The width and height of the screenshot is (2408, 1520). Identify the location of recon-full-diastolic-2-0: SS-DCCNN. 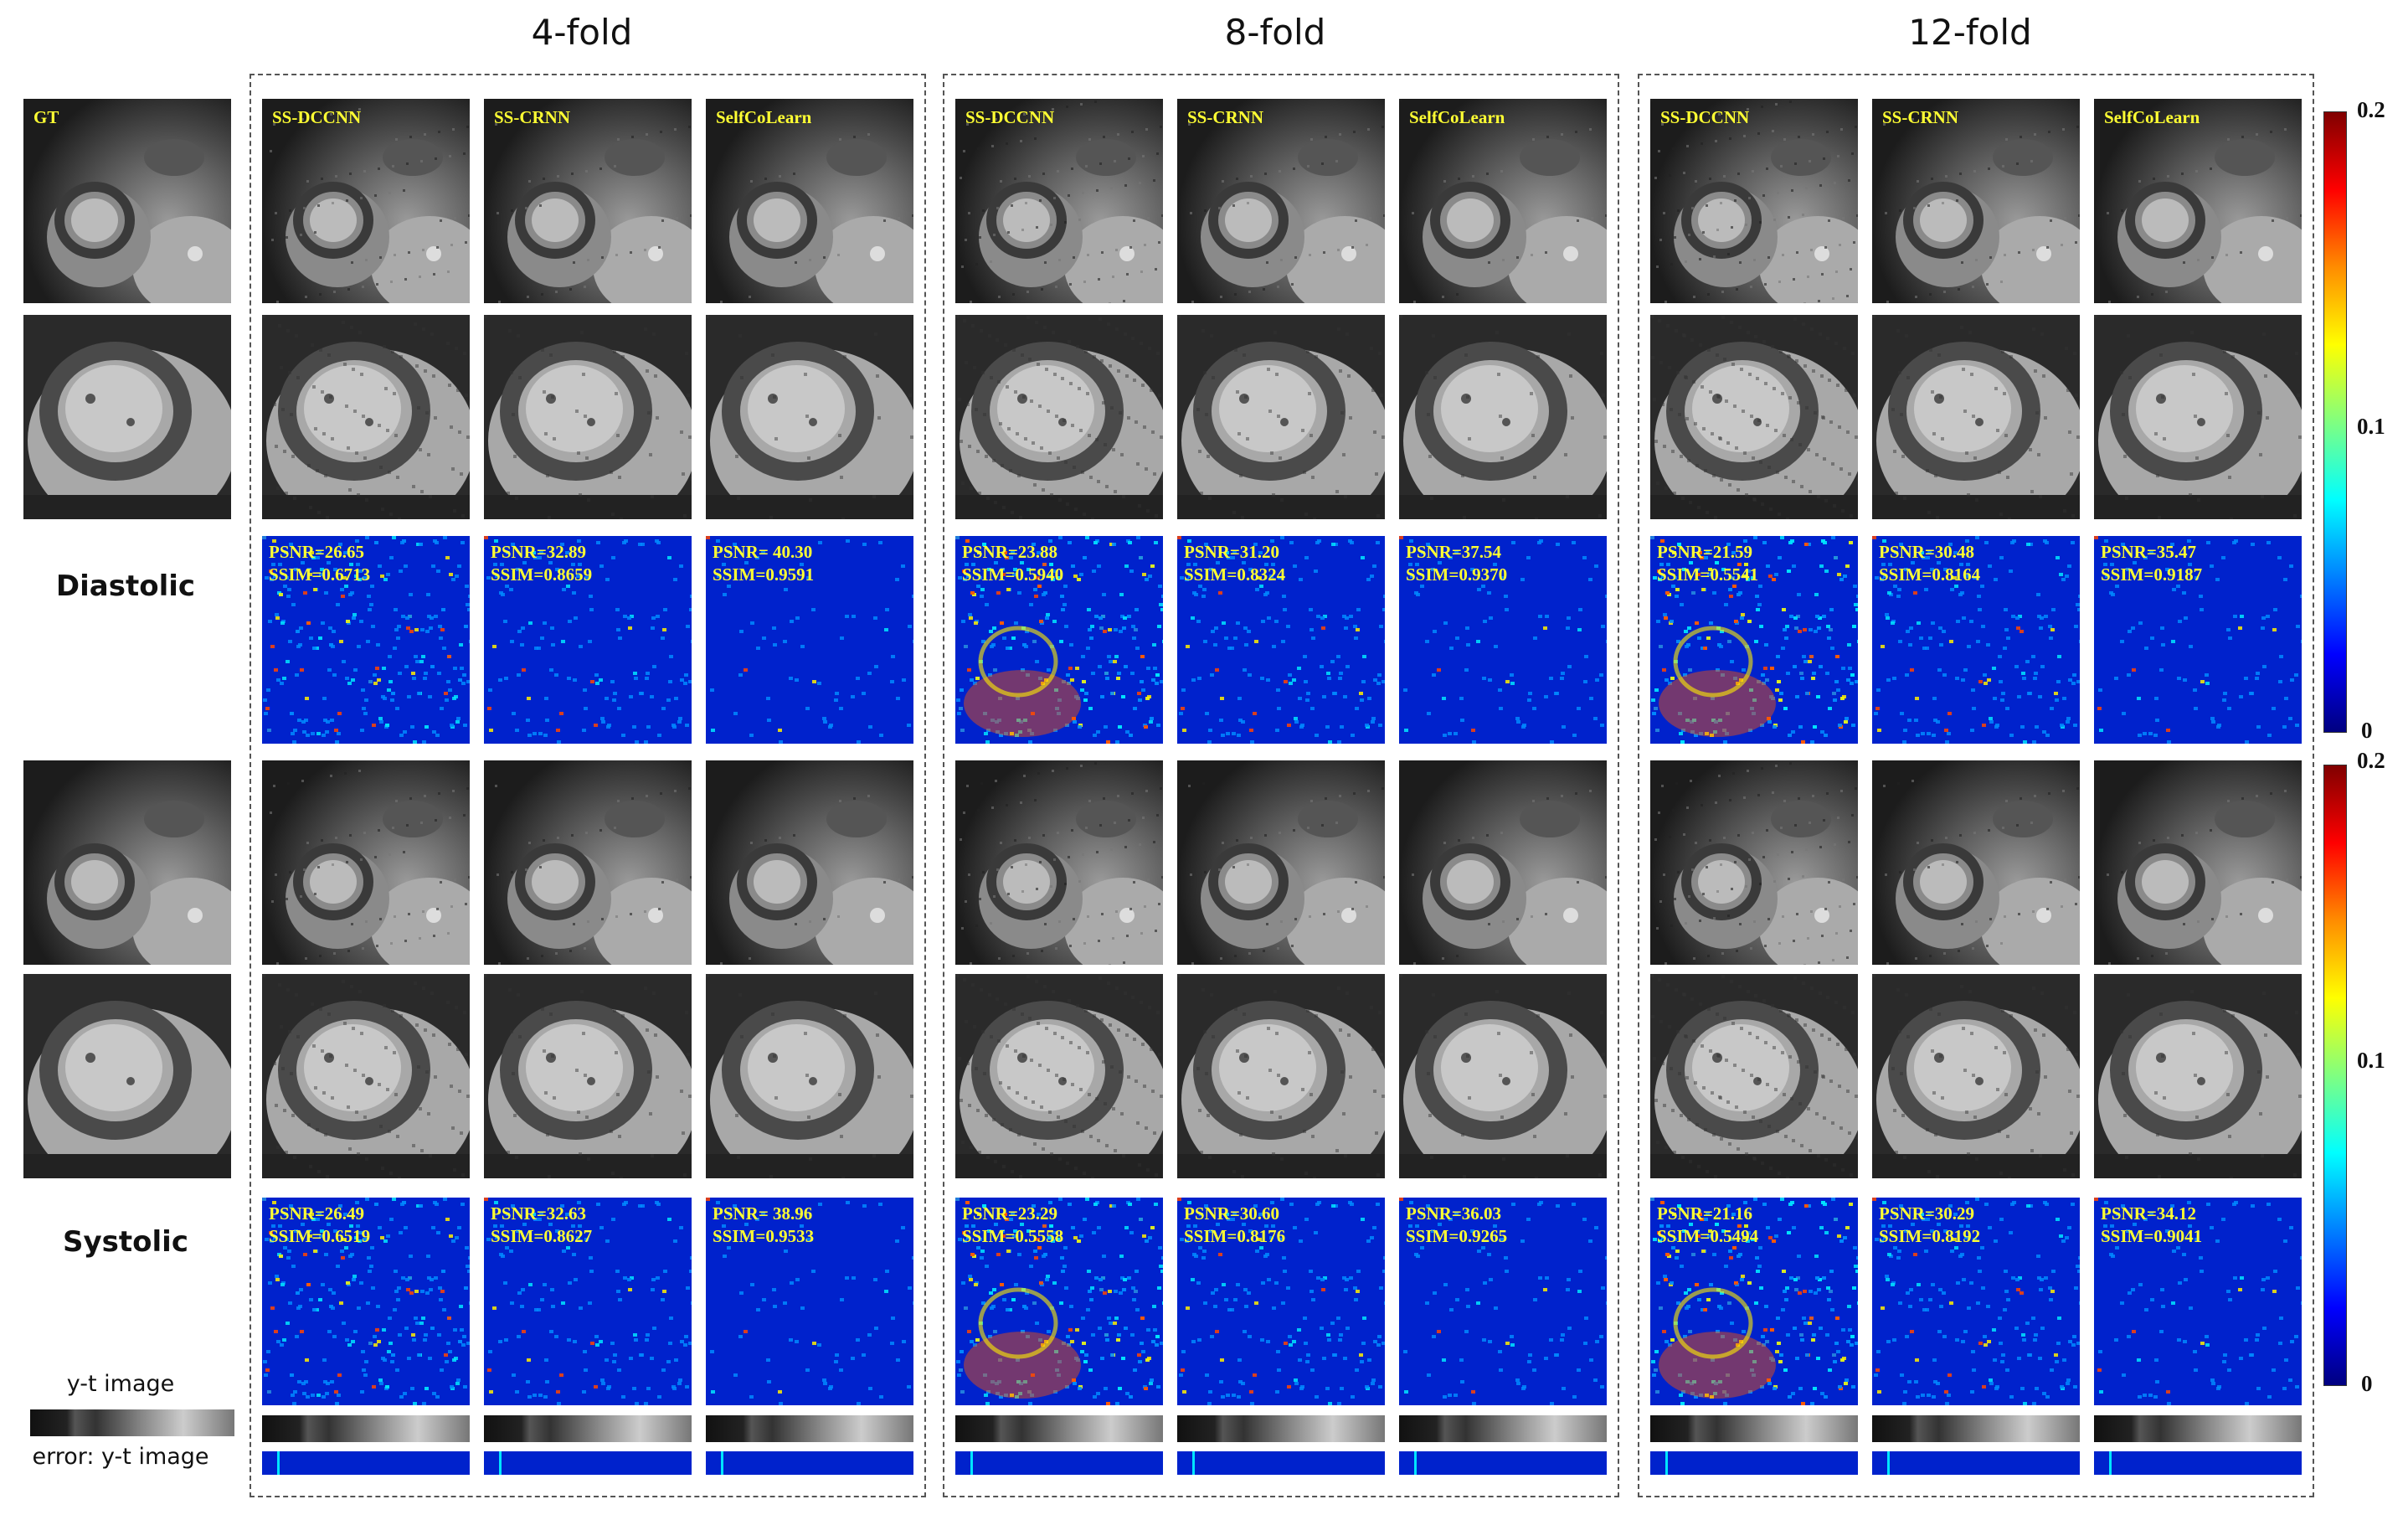
(1754, 201).